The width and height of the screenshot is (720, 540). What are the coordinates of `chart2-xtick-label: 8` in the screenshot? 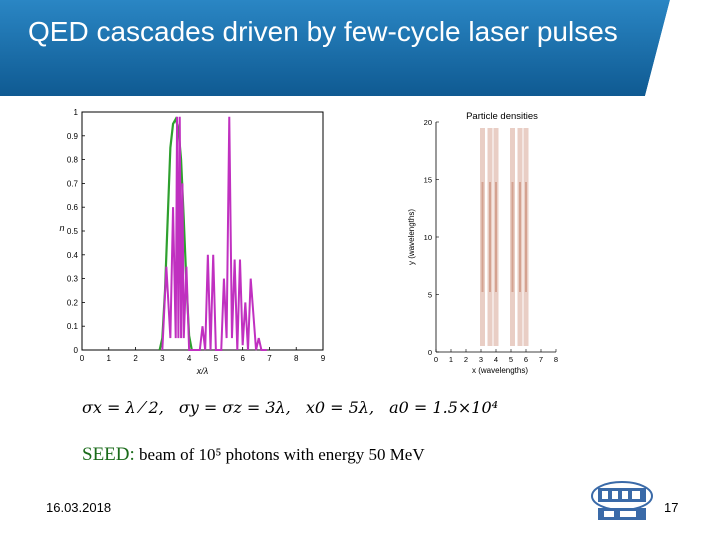 It's located at (556, 359).